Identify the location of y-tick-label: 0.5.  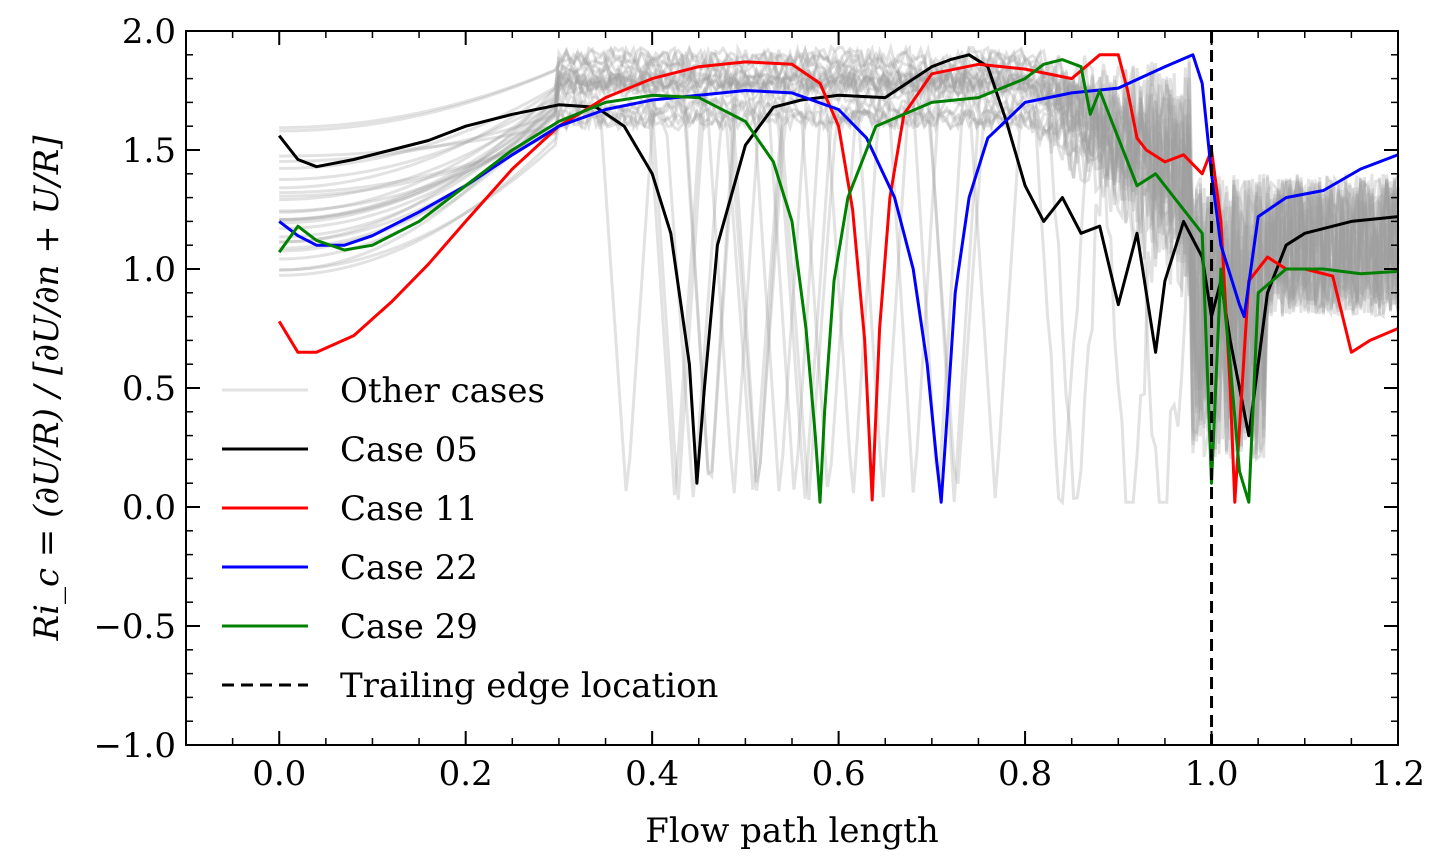
(149, 389).